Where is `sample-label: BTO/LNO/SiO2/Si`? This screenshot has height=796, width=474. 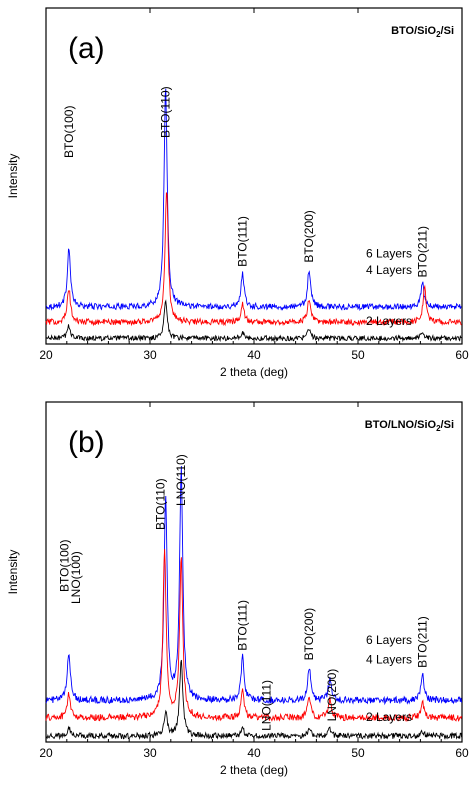 sample-label: BTO/LNO/SiO2/Si is located at coordinates (409, 426).